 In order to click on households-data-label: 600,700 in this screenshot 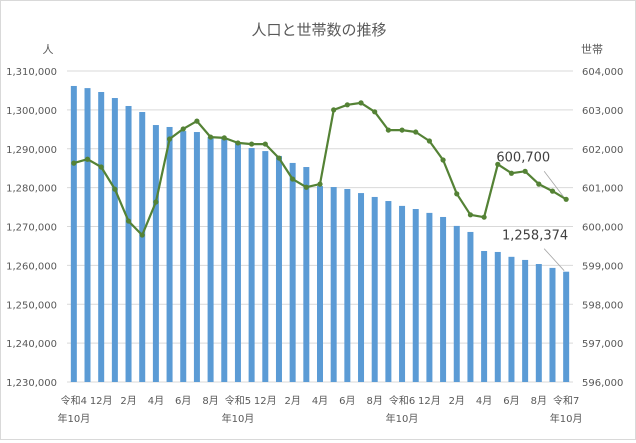, I will do `click(523, 157)`.